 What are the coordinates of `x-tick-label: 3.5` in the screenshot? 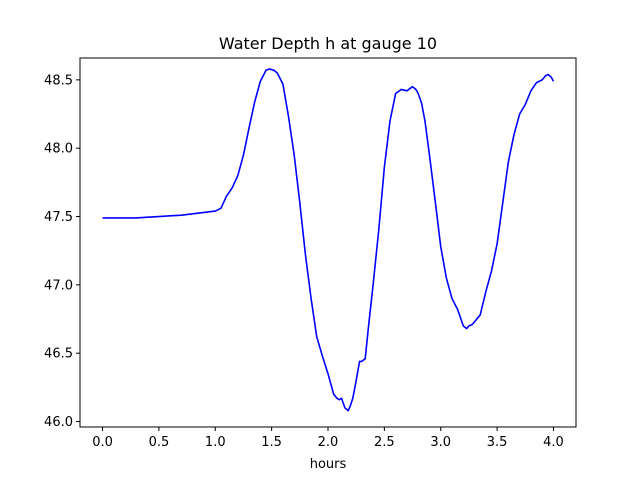 It's located at (497, 442).